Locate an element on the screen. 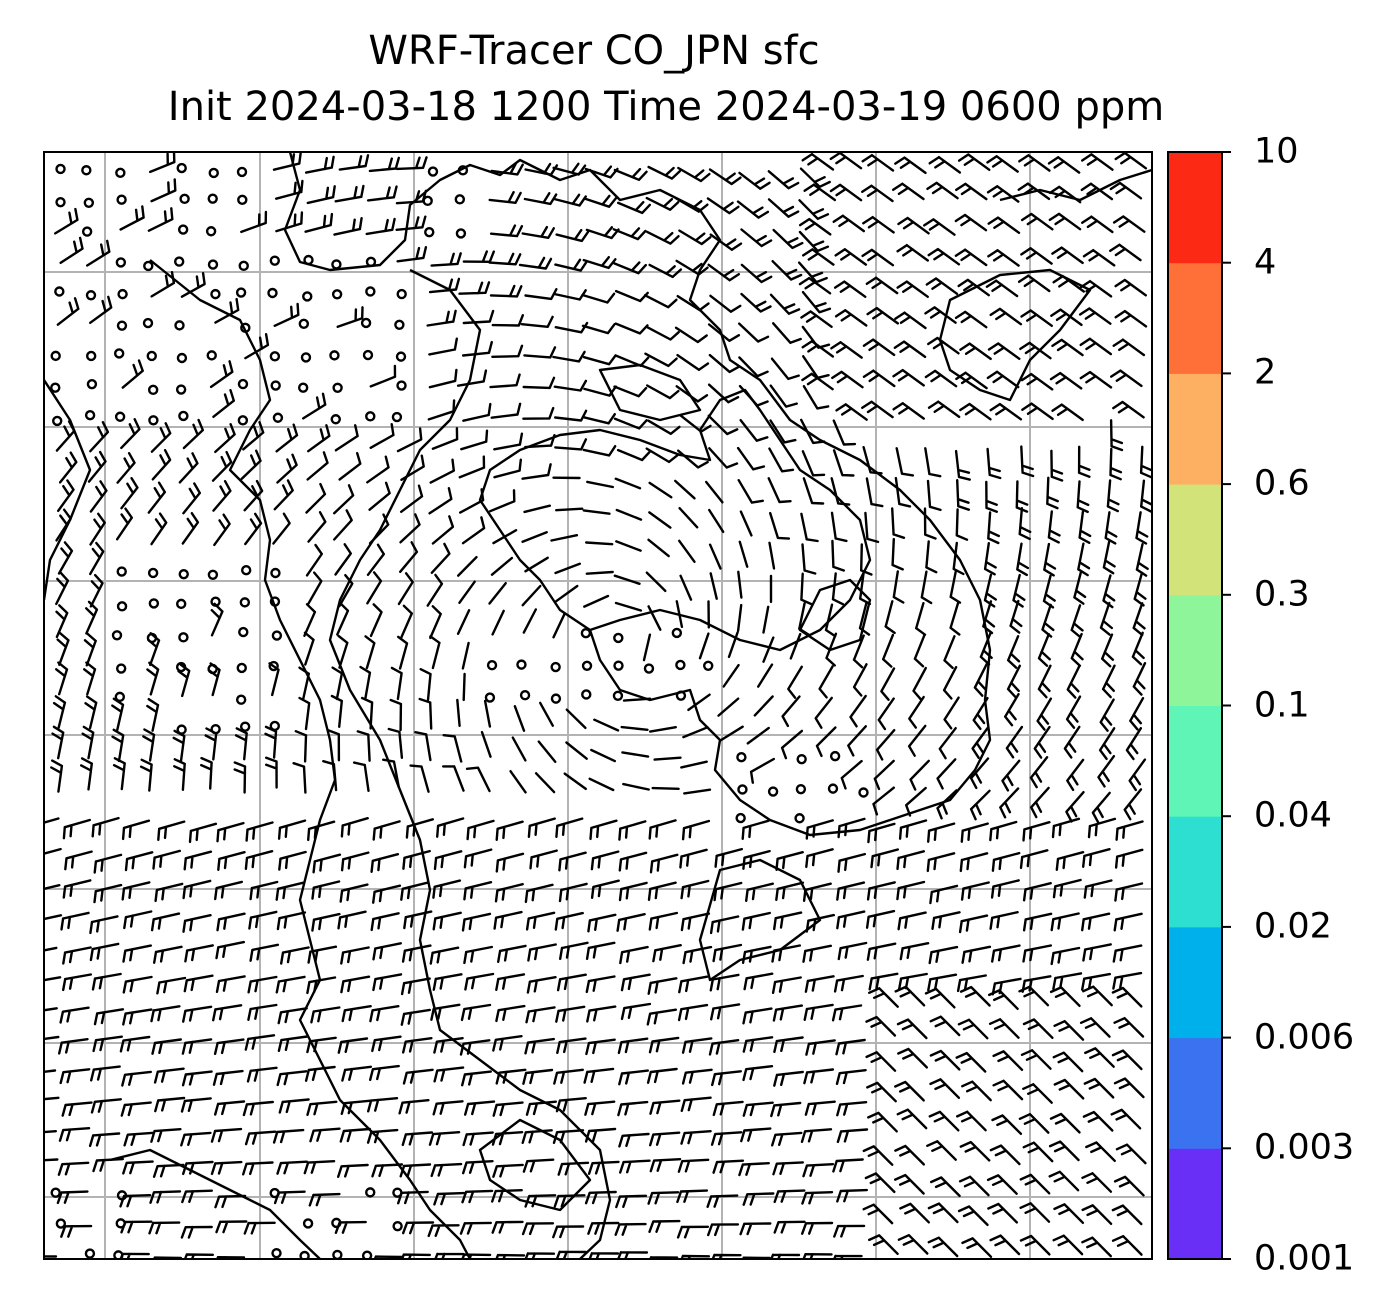  colorbar-tick-label: 0.6 is located at coordinates (1282, 483).